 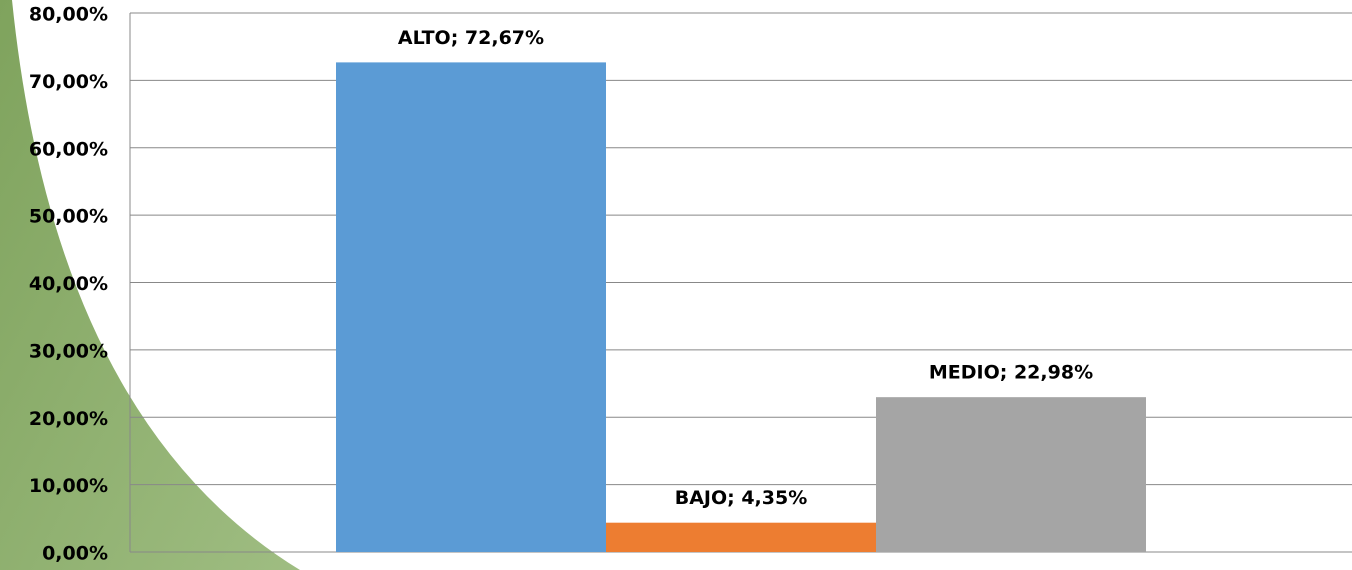 I want to click on data-label: MEDIO; 22,98%, so click(x=1011, y=373).